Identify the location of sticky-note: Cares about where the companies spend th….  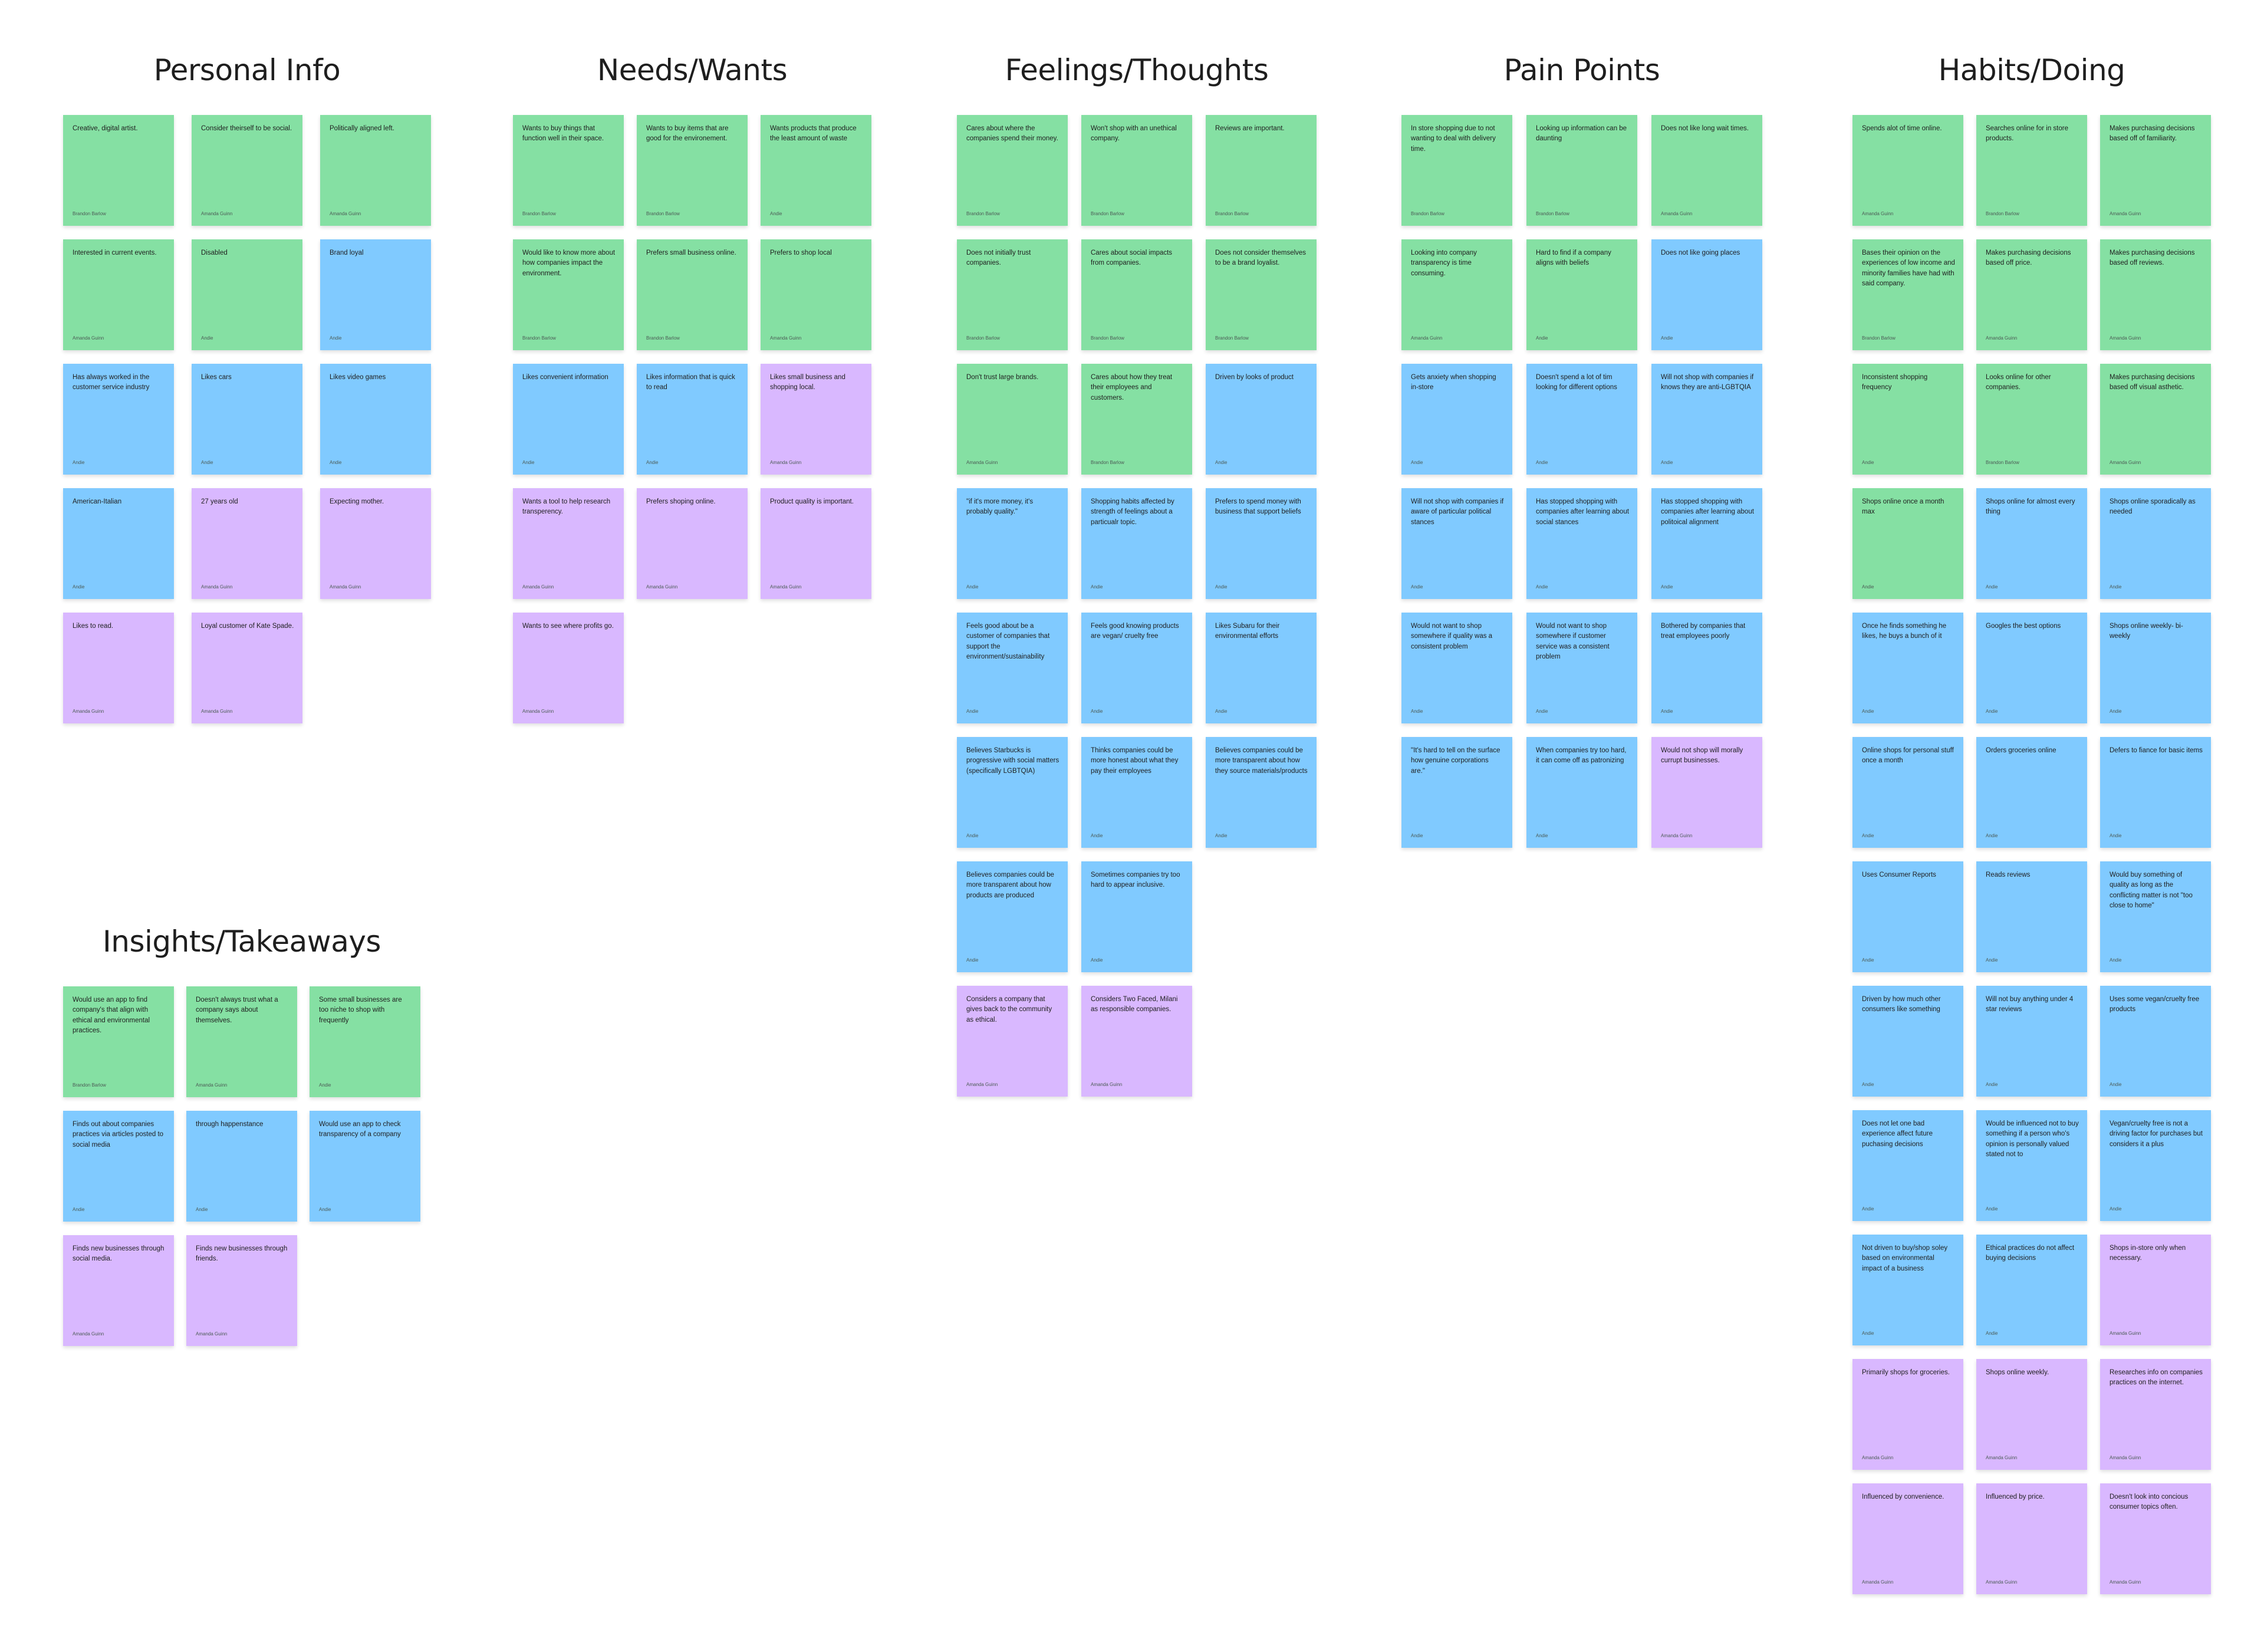
(1012, 170).